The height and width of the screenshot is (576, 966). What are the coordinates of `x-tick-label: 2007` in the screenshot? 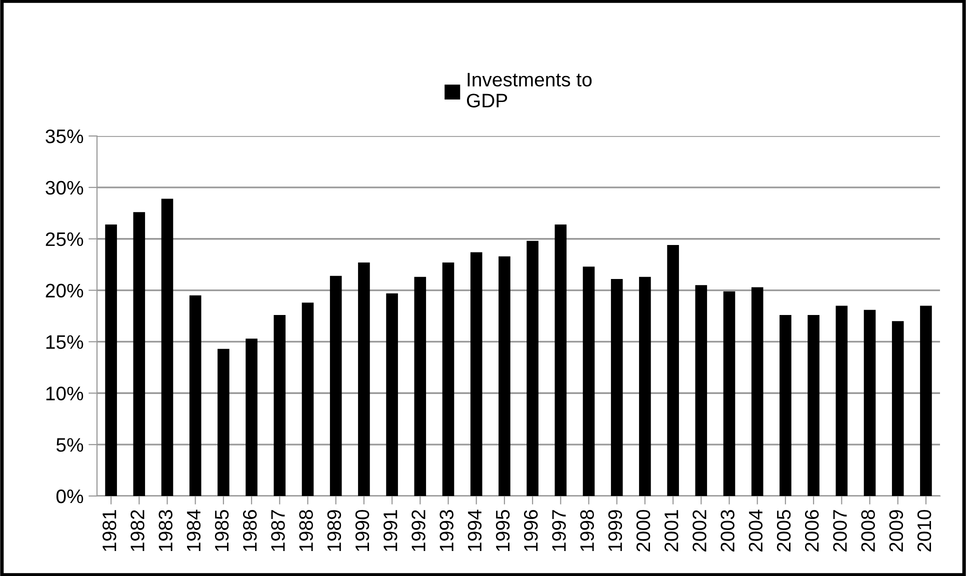 It's located at (840, 531).